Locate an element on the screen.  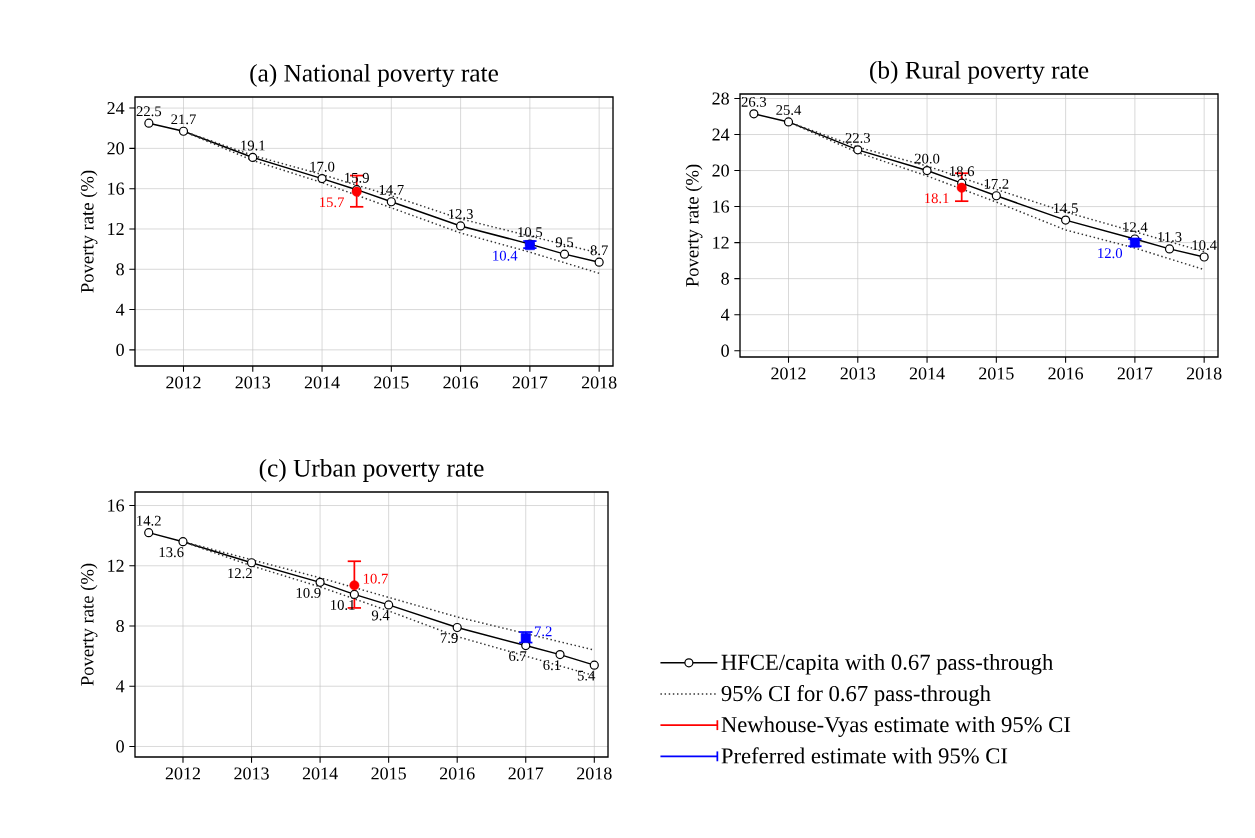
data-label: 17.2 is located at coordinates (996, 183).